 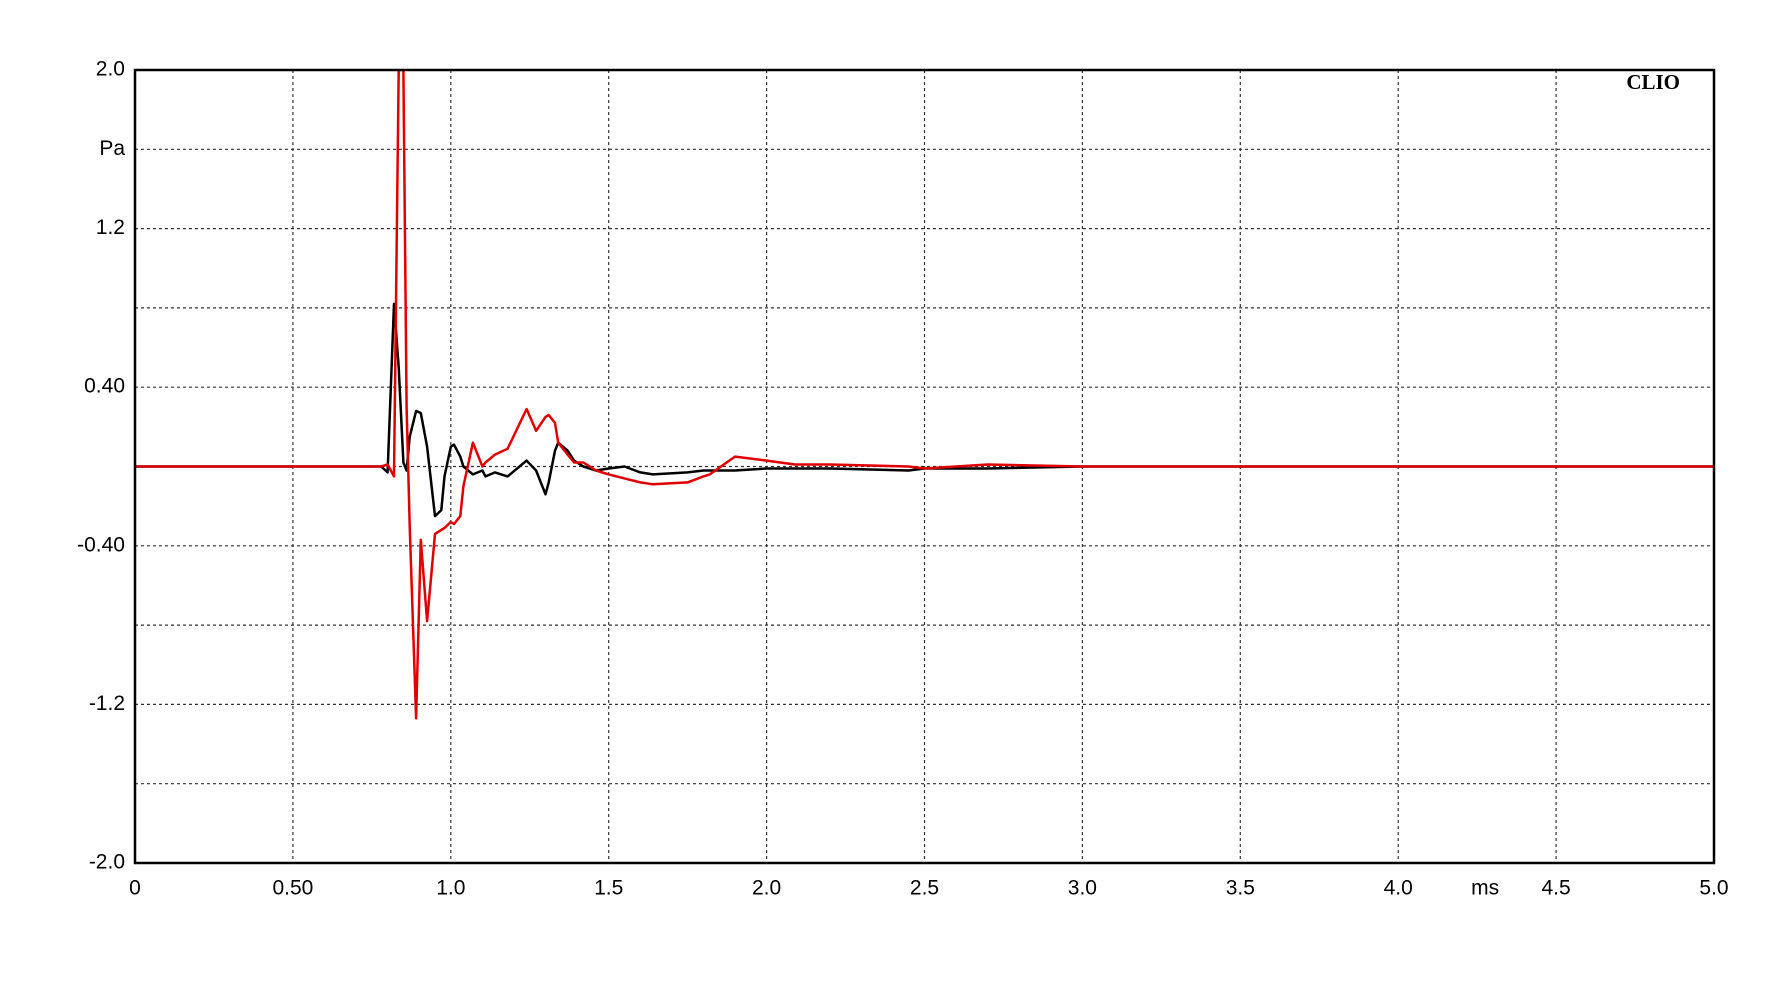 What do you see at coordinates (450, 888) in the screenshot?
I see `x-tick-label: 1.0` at bounding box center [450, 888].